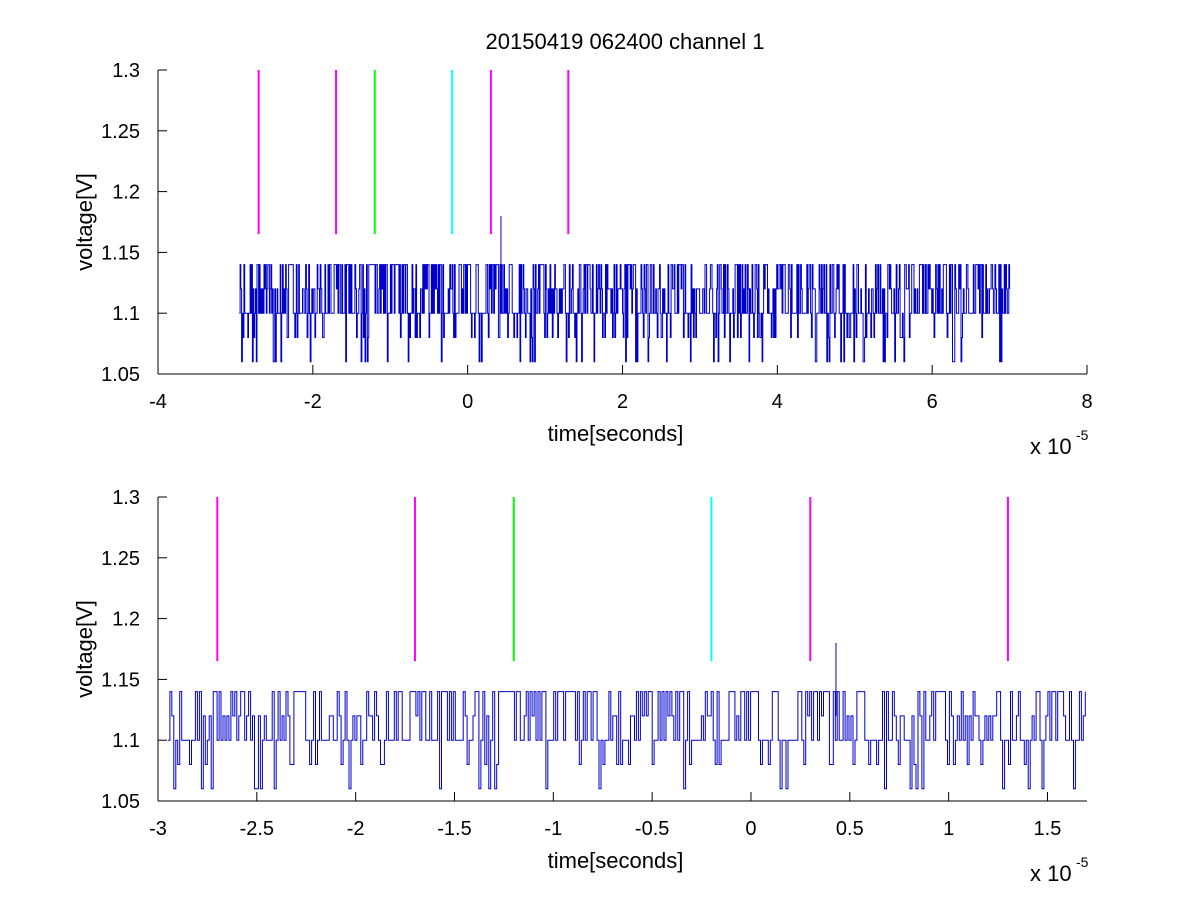 This screenshot has height=901, width=1200. What do you see at coordinates (158, 829) in the screenshot?
I see `x-tick-label: -3` at bounding box center [158, 829].